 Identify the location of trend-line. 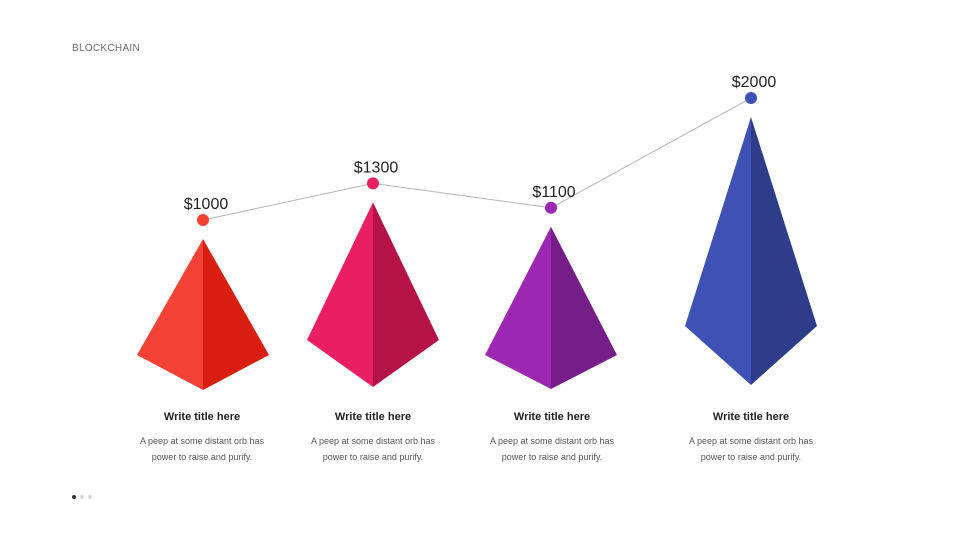
(477, 159).